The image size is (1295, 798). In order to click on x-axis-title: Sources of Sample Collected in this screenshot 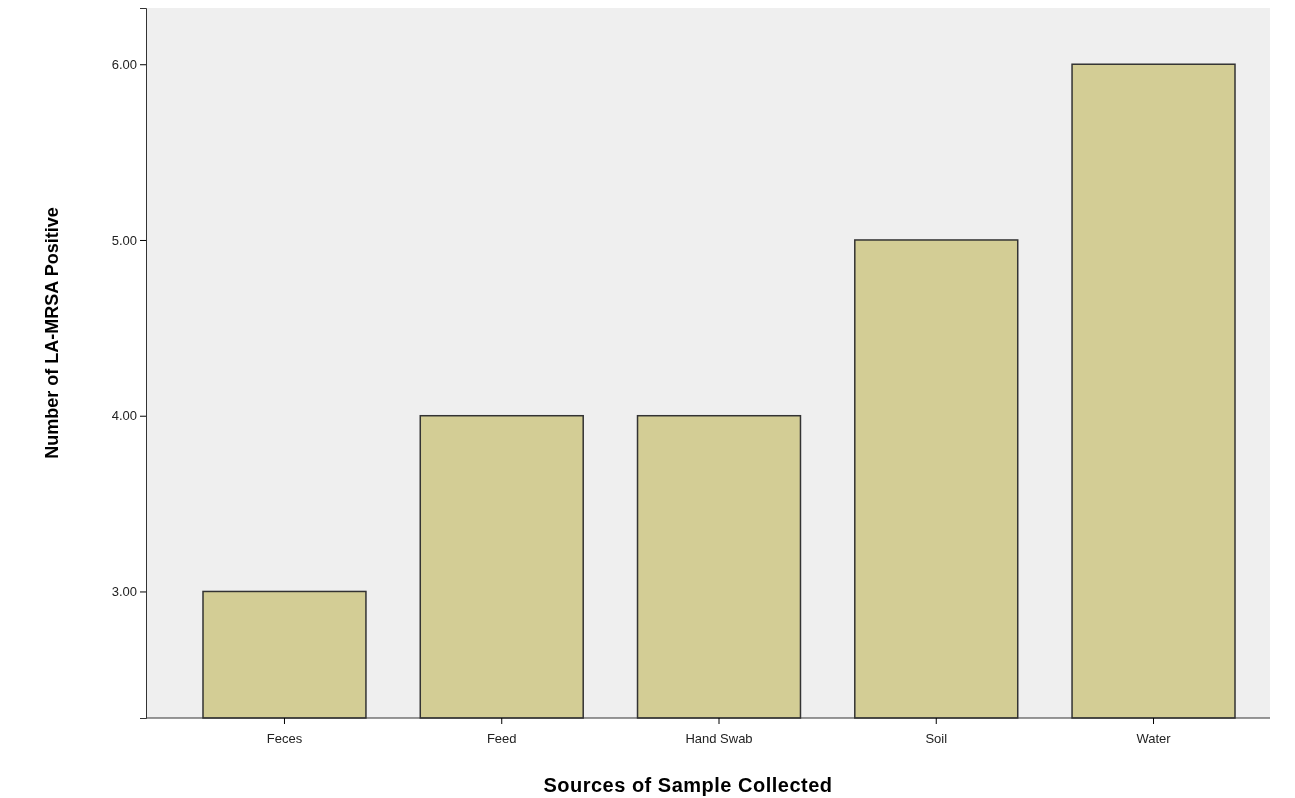, I will do `click(688, 785)`.